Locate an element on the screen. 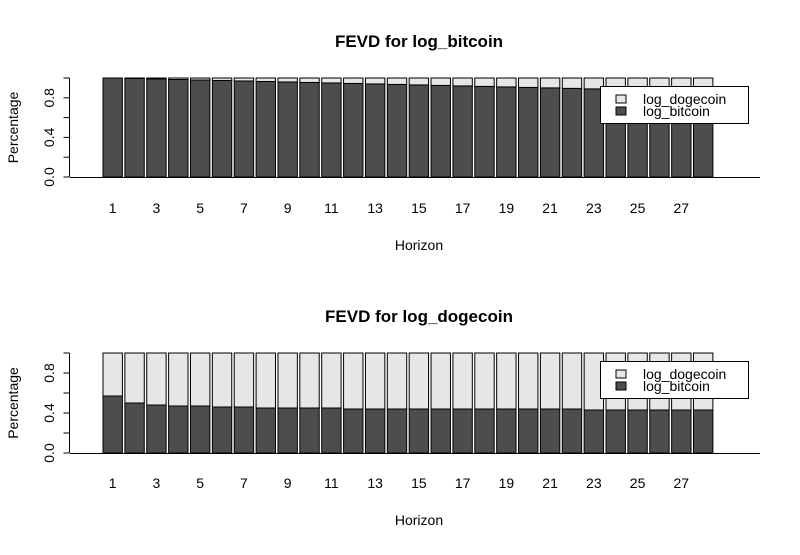 The height and width of the screenshot is (555, 800). y-tick-label: 0.0 is located at coordinates (49, 453).